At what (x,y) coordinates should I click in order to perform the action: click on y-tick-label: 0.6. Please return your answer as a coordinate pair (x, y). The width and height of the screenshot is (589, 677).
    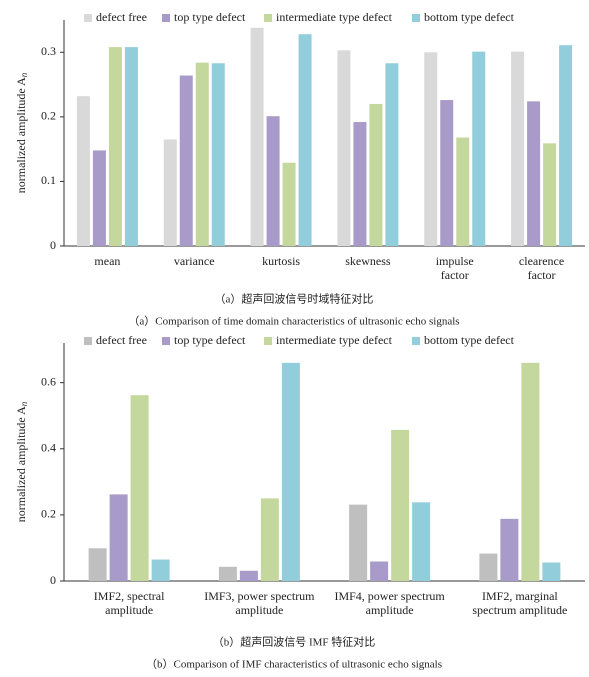
    Looking at the image, I should click on (48, 381).